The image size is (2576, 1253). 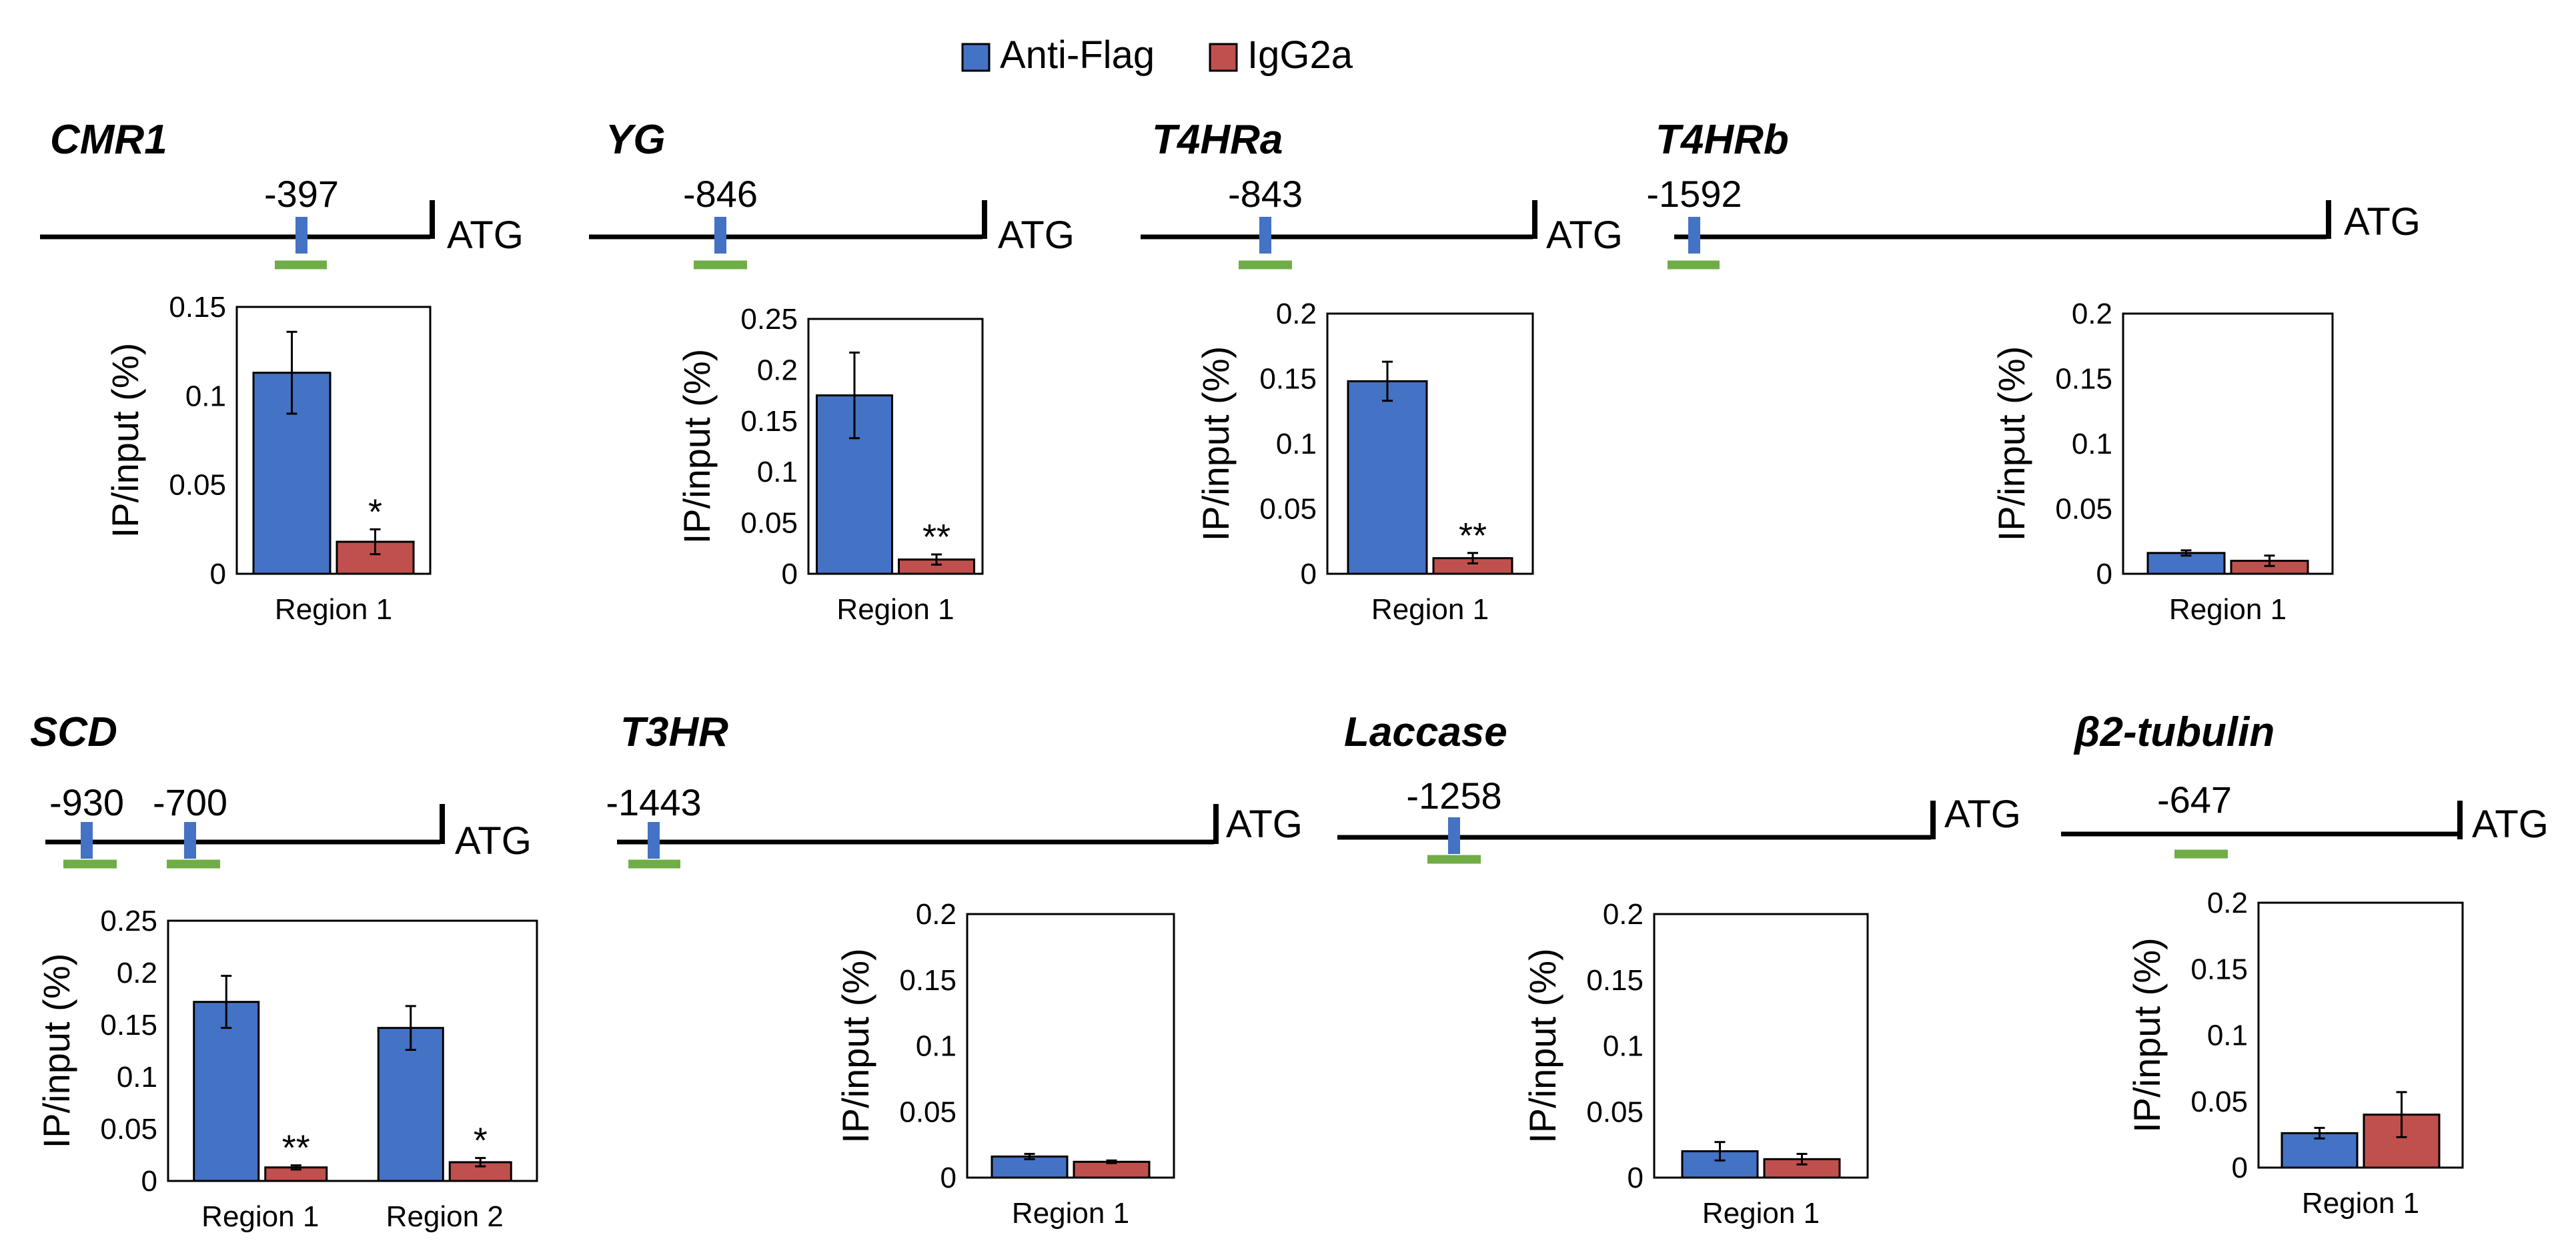 What do you see at coordinates (108, 140) in the screenshot?
I see `gene-title: CMR1` at bounding box center [108, 140].